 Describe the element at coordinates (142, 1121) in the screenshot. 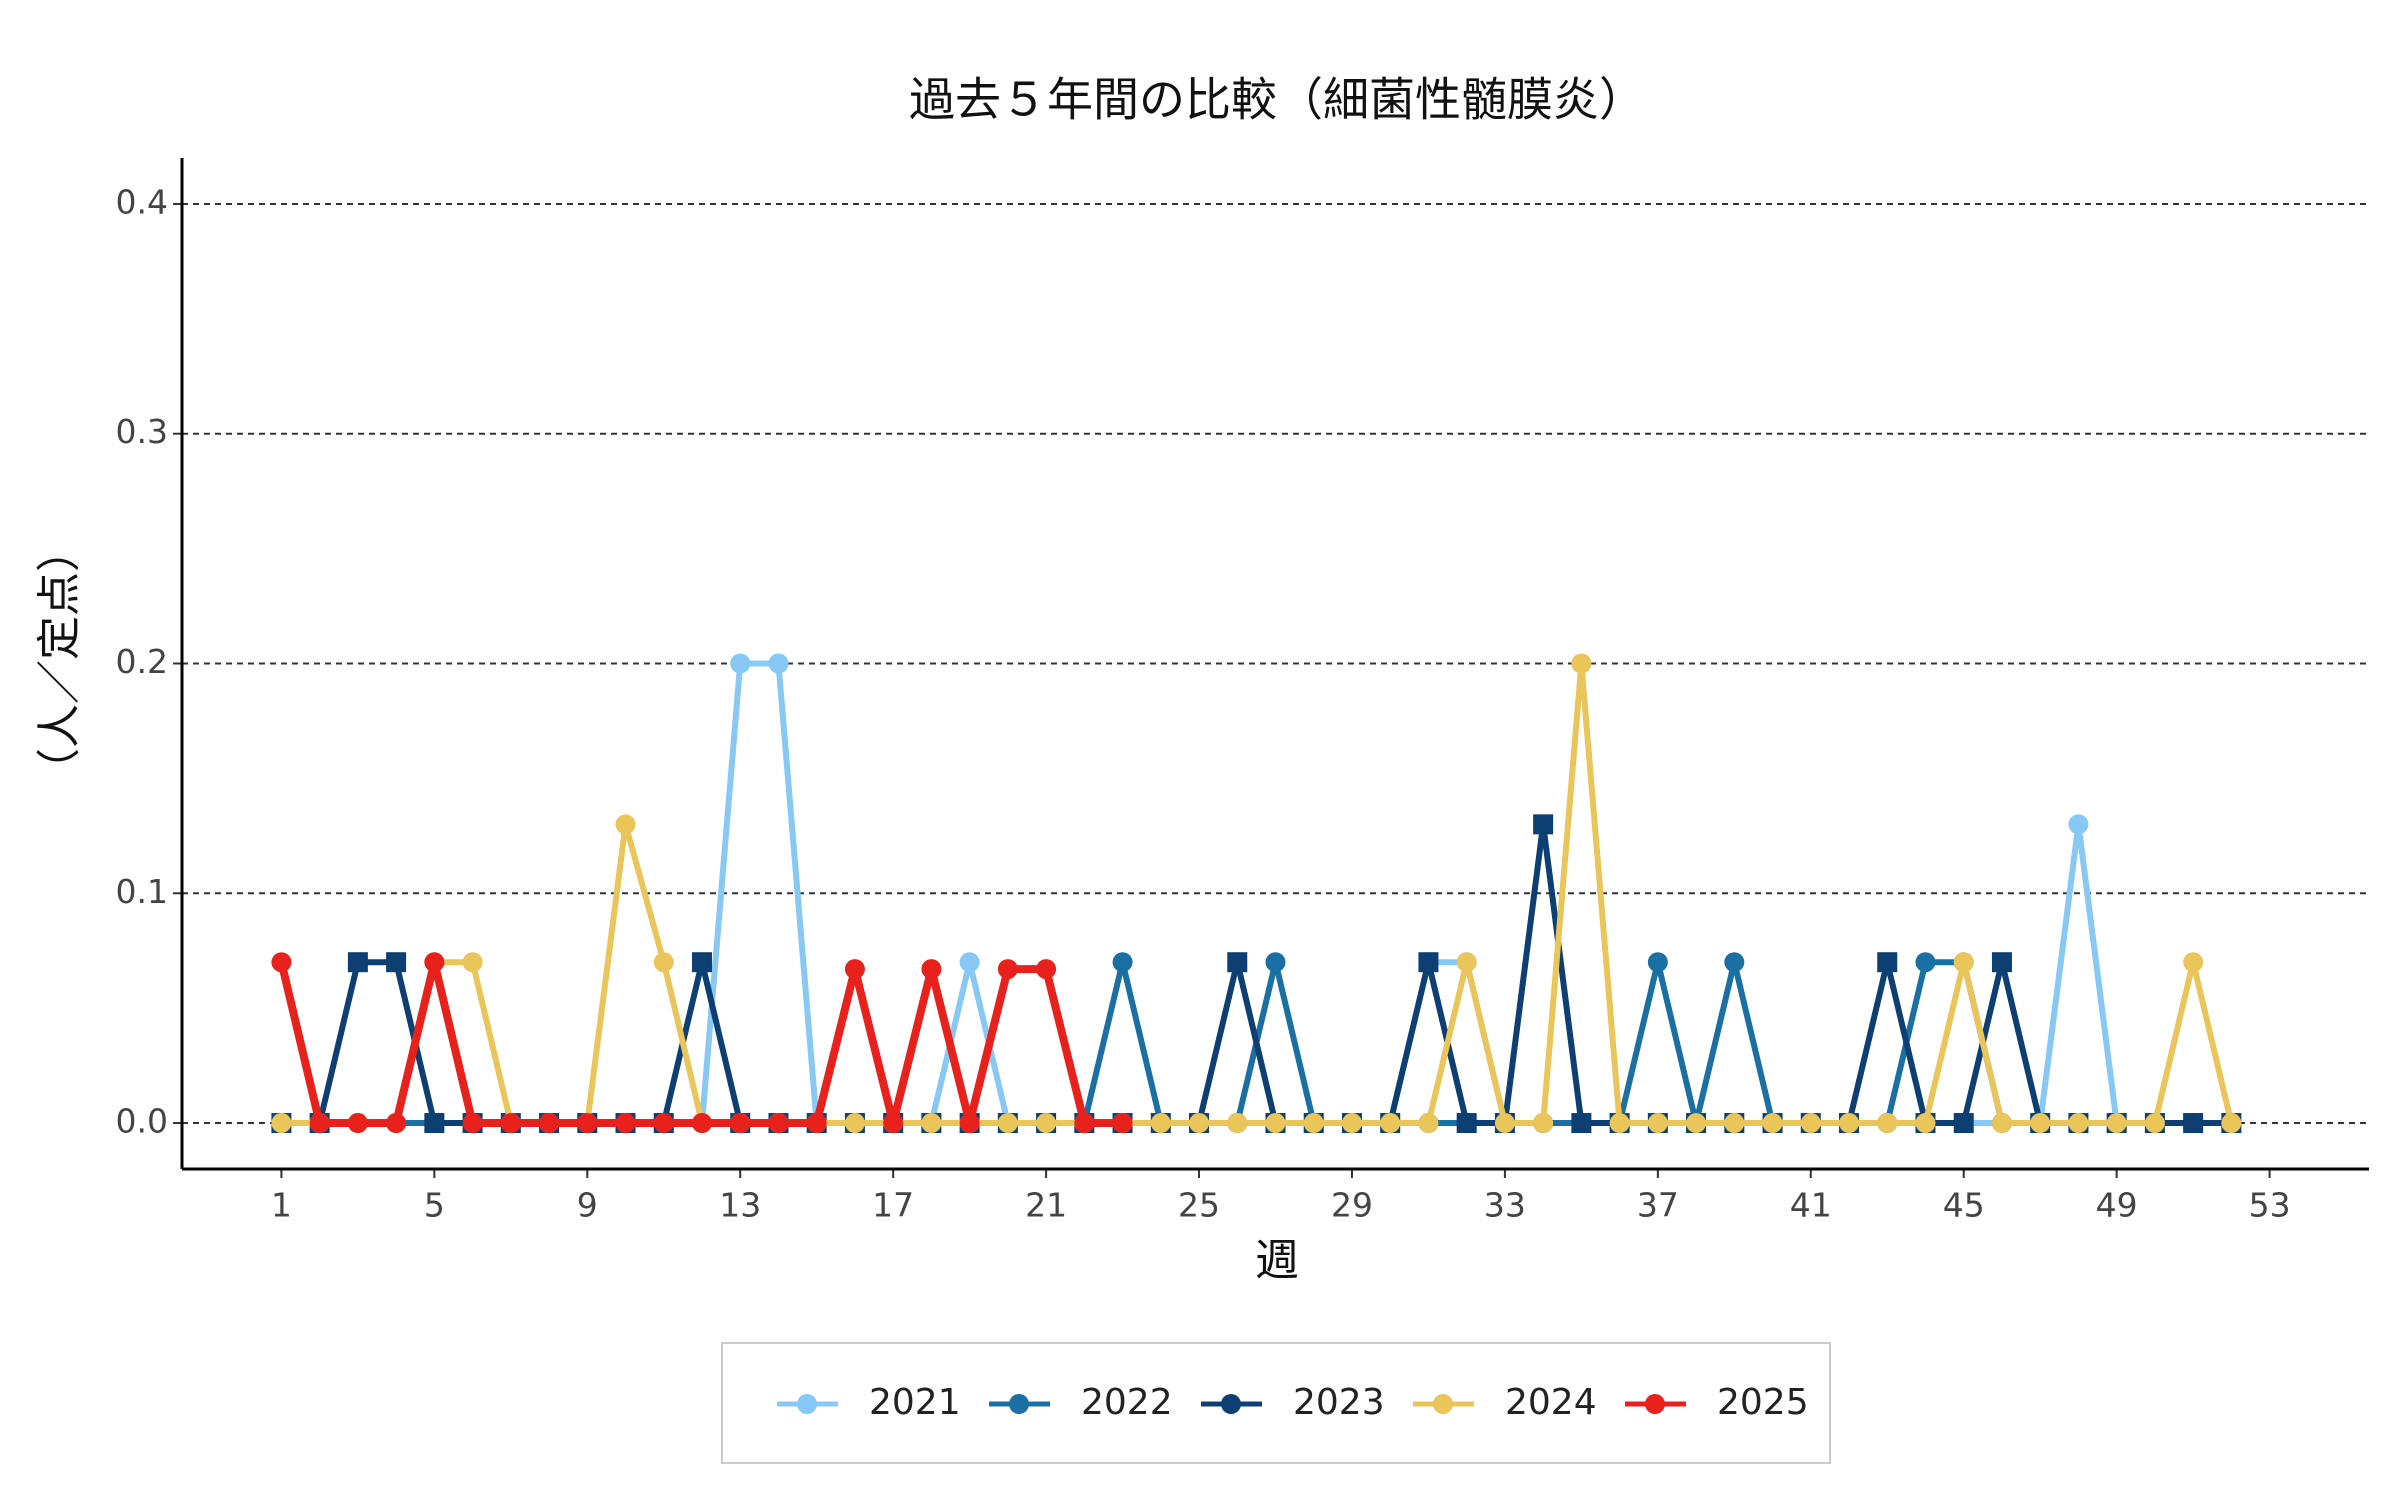

I see `y-tick-label: 0.0` at that location.